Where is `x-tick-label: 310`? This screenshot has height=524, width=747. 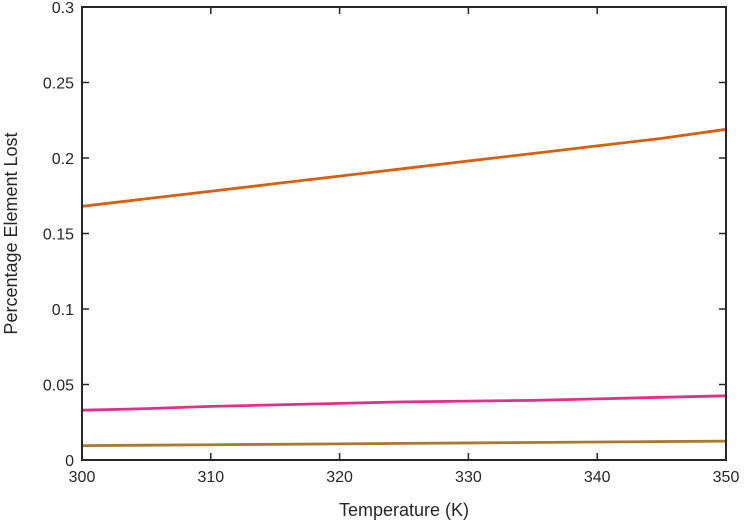 x-tick-label: 310 is located at coordinates (210, 477).